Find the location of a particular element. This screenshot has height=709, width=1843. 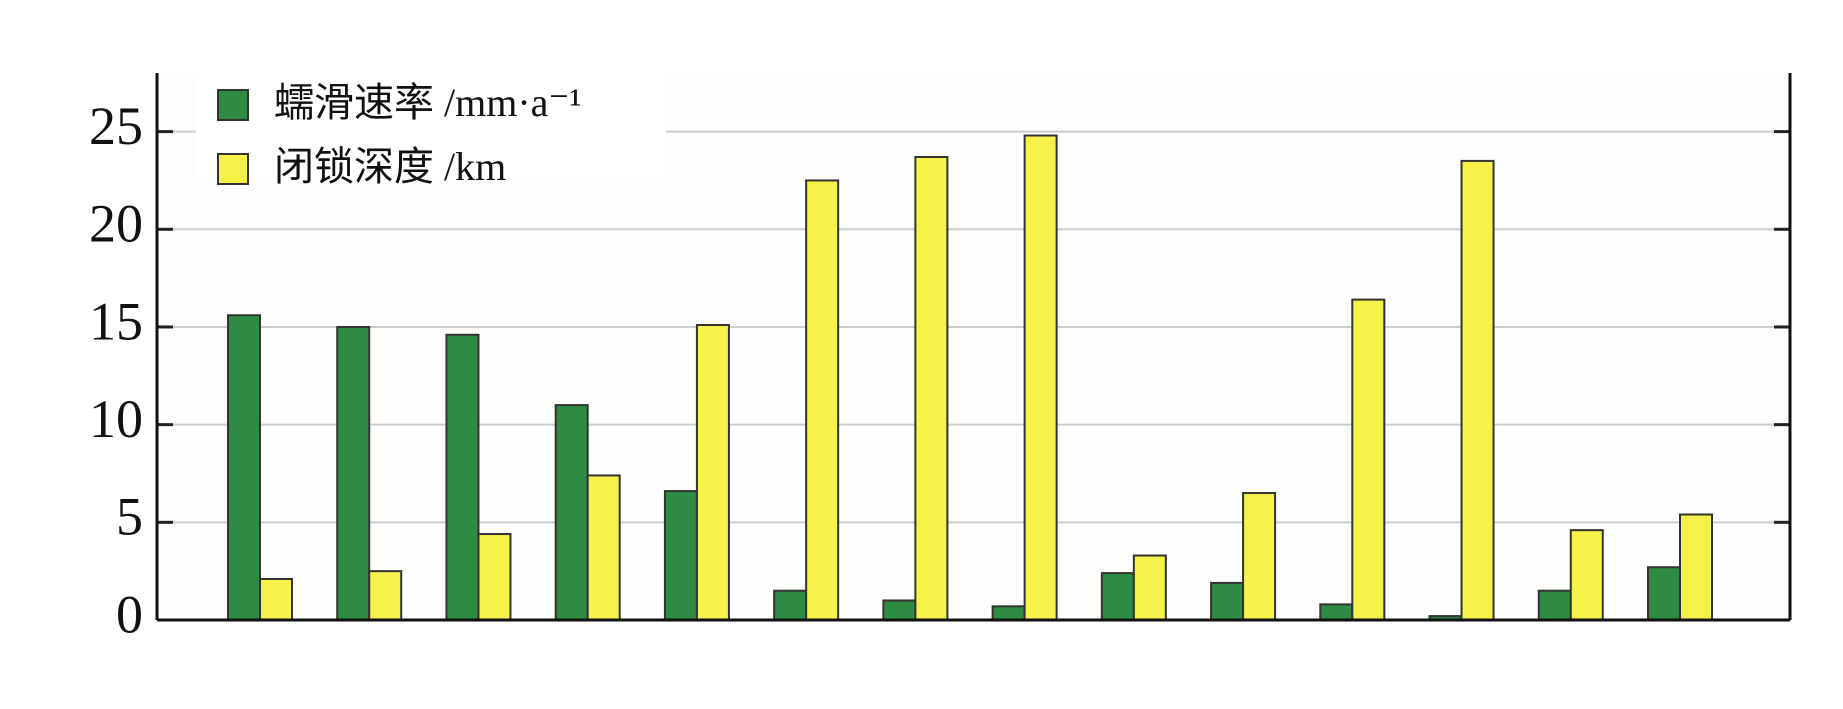

y-tick-label: 15 is located at coordinates (116, 321).